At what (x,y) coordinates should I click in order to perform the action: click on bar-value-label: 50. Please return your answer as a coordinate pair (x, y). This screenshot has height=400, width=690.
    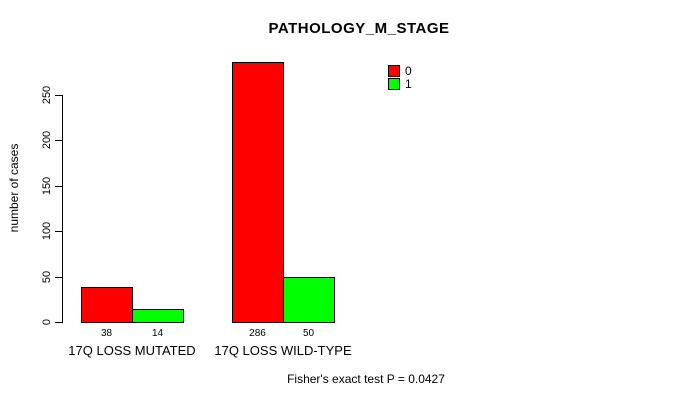
    Looking at the image, I should click on (308, 333).